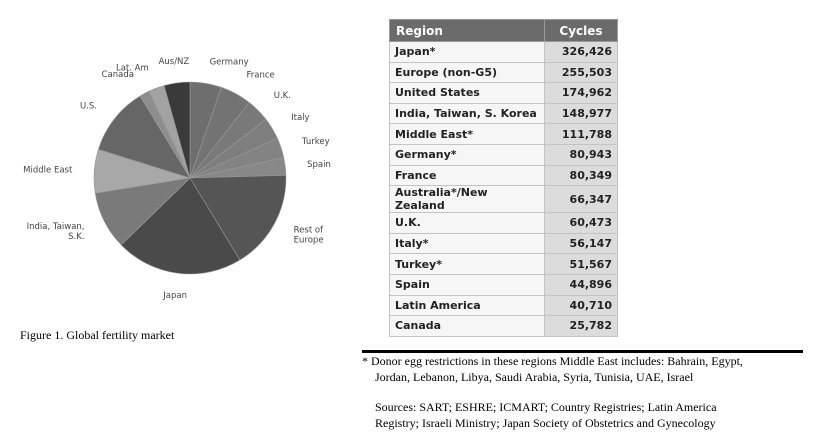  Describe the element at coordinates (88, 106) in the screenshot. I see `pie-slice-label: U.S.` at that location.